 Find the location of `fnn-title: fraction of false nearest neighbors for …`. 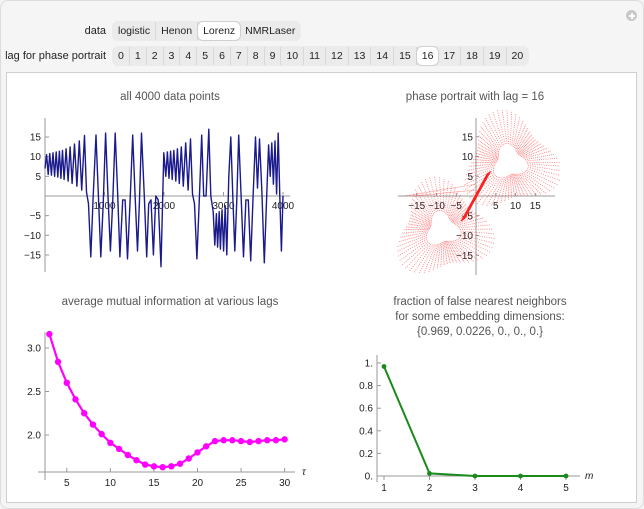

fnn-title: fraction of false nearest neighbors for … is located at coordinates (480, 317).